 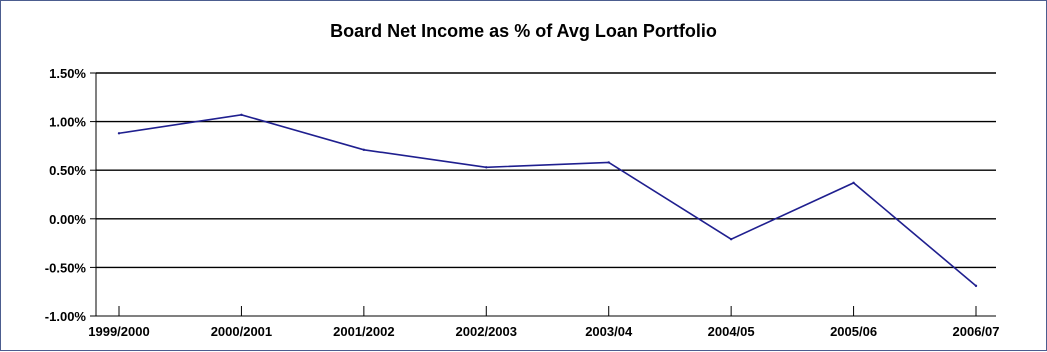 I want to click on x-tick-label: 1999/2000, so click(x=118, y=331).